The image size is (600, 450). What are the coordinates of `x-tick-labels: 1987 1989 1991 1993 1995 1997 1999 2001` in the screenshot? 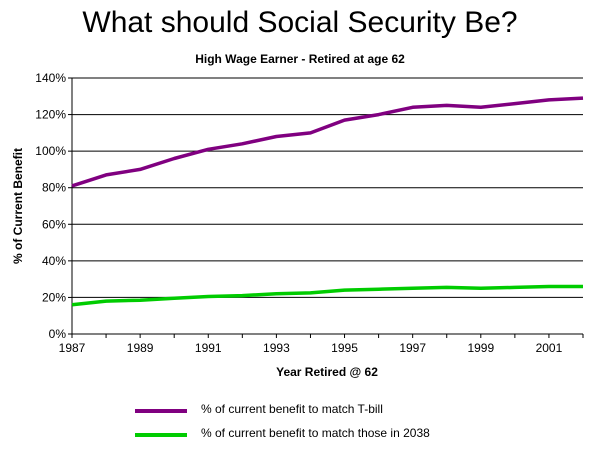 It's located at (311, 348).